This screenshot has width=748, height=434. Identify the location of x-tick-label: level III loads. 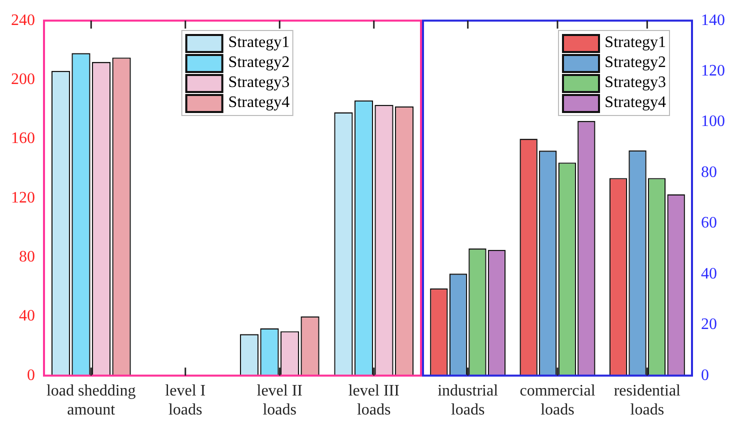
(374, 400).